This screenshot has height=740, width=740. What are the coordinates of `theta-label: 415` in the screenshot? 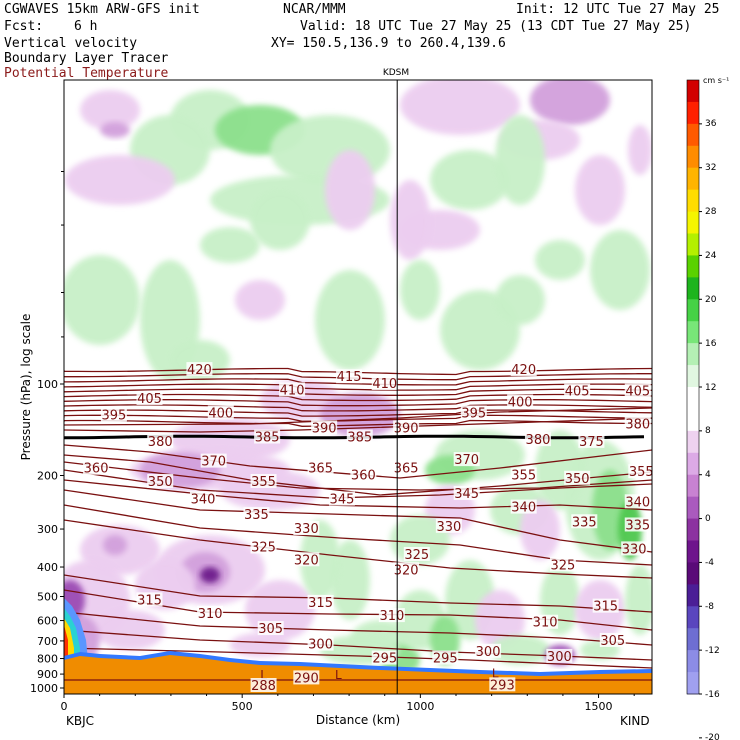 It's located at (349, 377).